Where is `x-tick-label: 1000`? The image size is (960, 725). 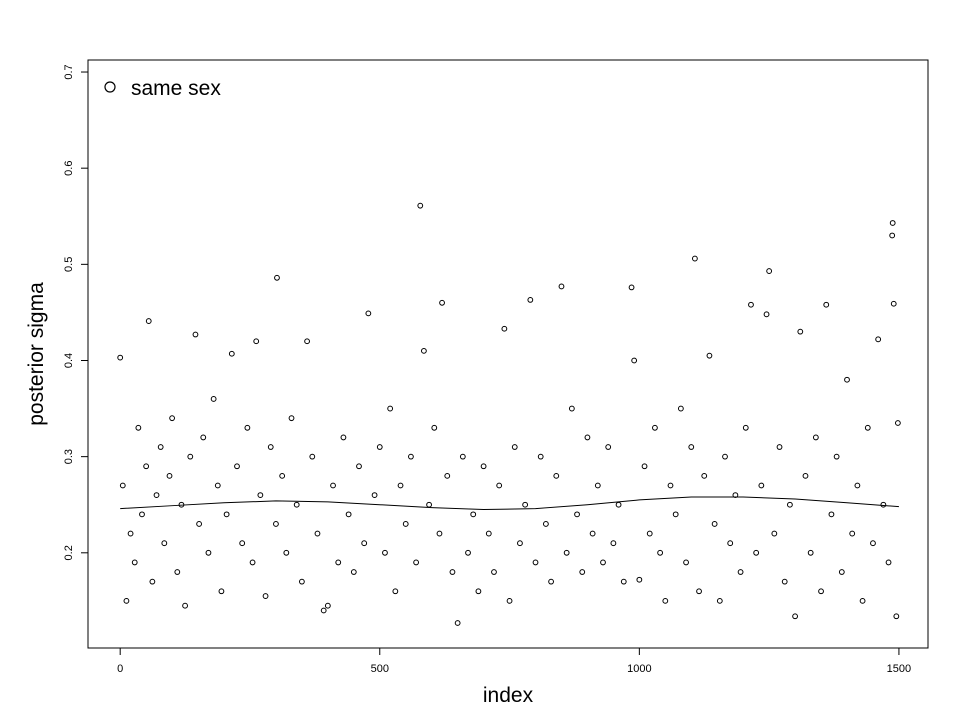 x-tick-label: 1000 is located at coordinates (639, 669).